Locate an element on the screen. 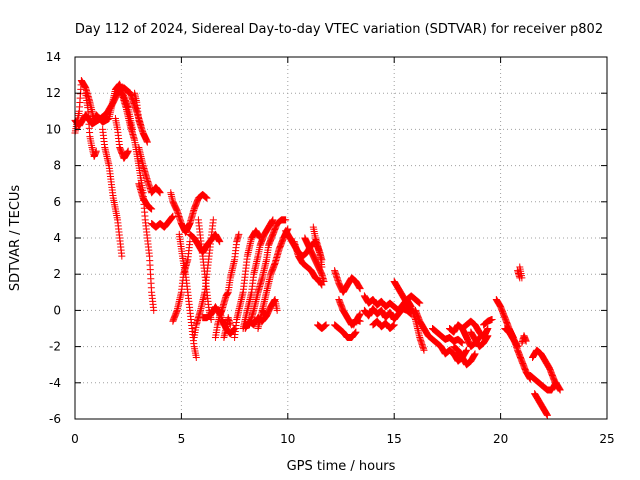 The height and width of the screenshot is (480, 640). x-tick-label: 20 is located at coordinates (500, 439).